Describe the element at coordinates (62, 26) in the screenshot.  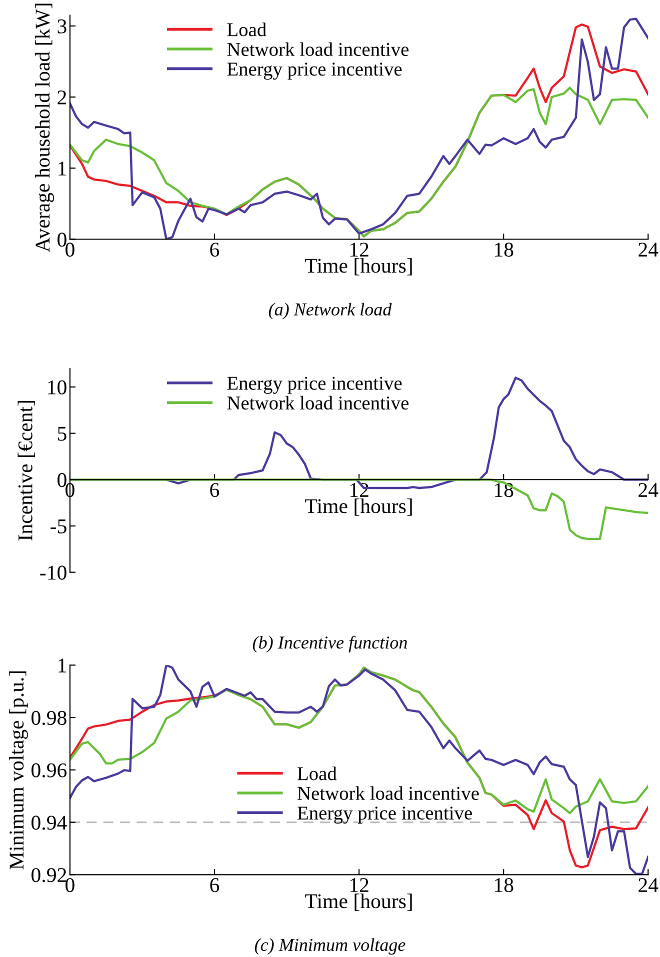
I see `y-tick-label: 3` at that location.